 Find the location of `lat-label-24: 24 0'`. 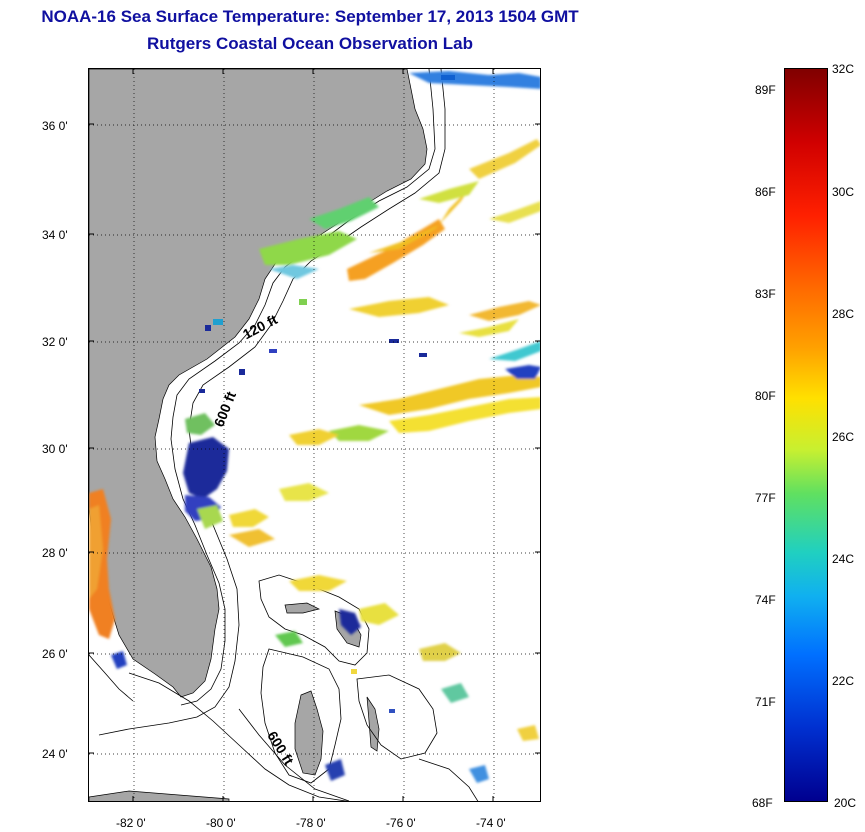

lat-label-24: 24 0' is located at coordinates (55, 754).